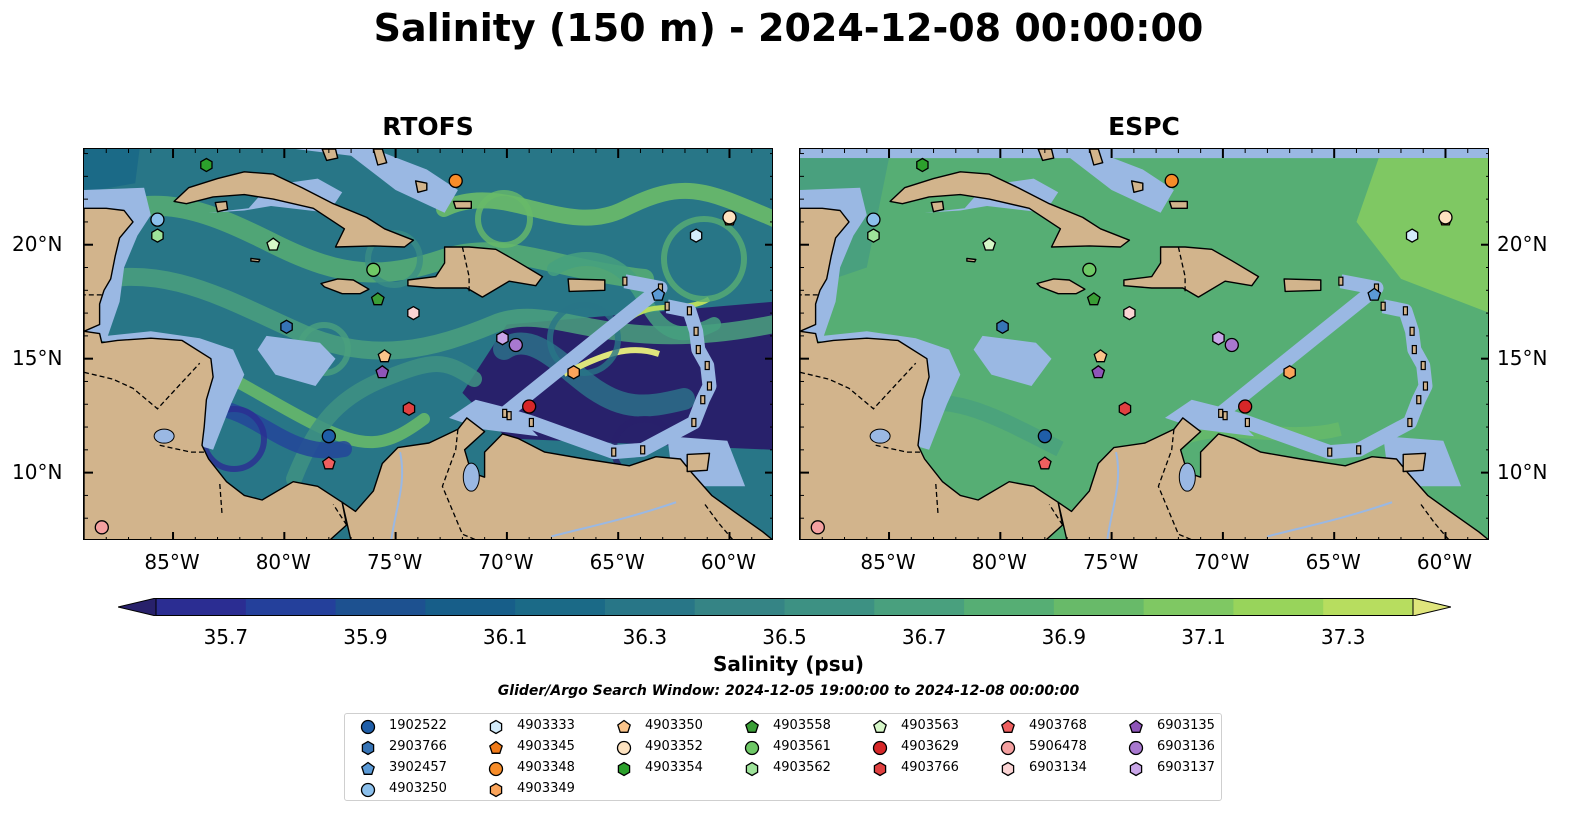 The width and height of the screenshot is (1577, 827). Describe the element at coordinates (674, 767) in the screenshot. I see `legend-label: 4903354` at that location.